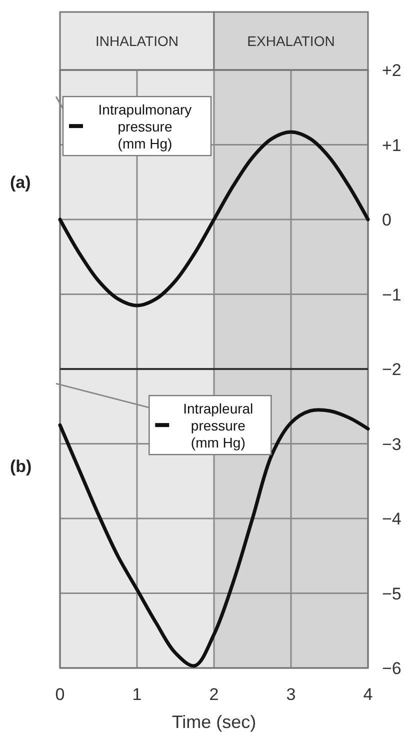 Image resolution: width=419 pixels, height=749 pixels. What do you see at coordinates (21, 466) in the screenshot?
I see `text: (b)` at bounding box center [21, 466].